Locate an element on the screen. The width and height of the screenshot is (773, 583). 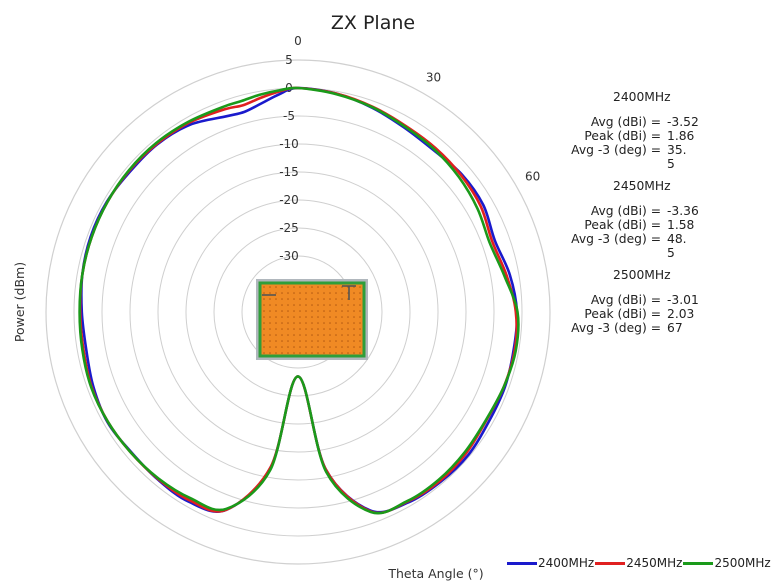
x-axis-title: Theta Angle (°) is located at coordinates (435, 573).